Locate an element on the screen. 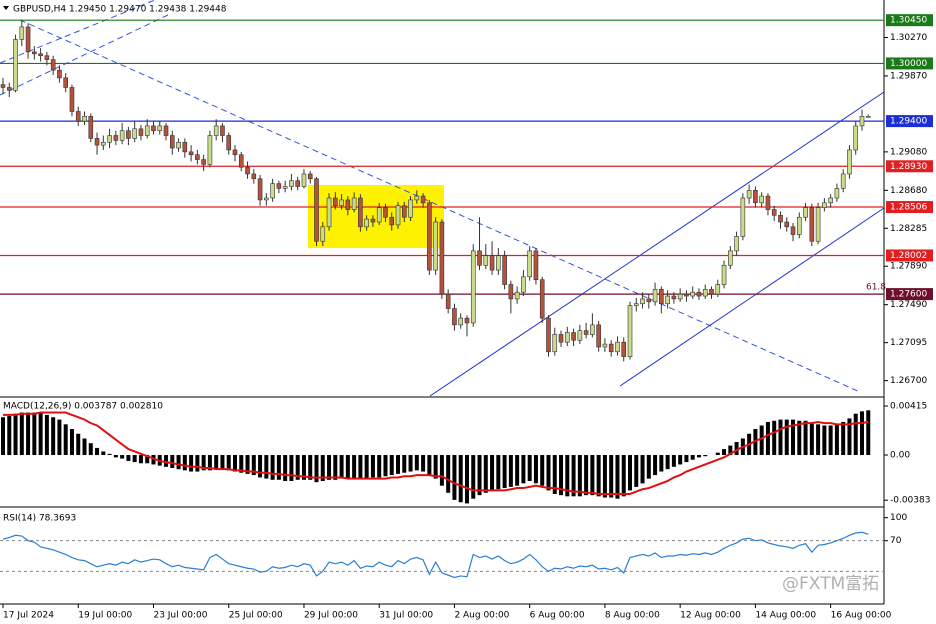 The height and width of the screenshot is (624, 936). x-tick-label: 2 Aug 00:00 is located at coordinates (481, 616).